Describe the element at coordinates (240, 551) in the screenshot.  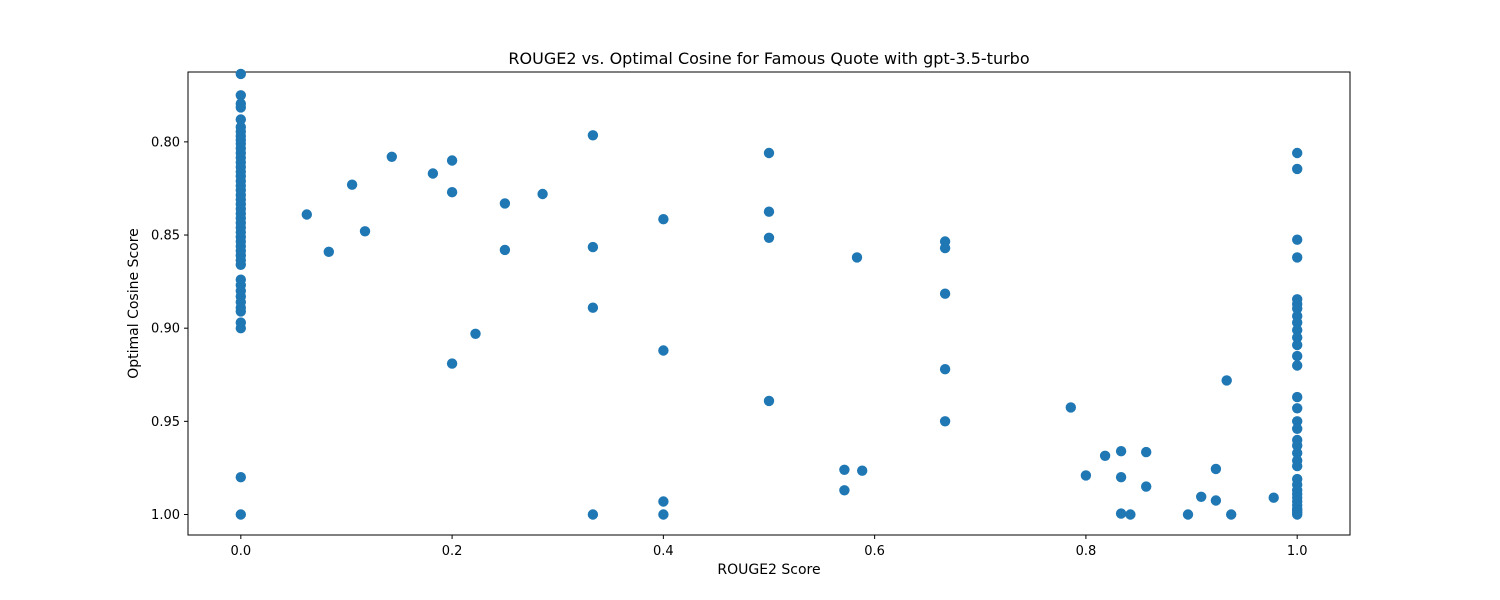
I see `x-tick-label: 0.0` at that location.